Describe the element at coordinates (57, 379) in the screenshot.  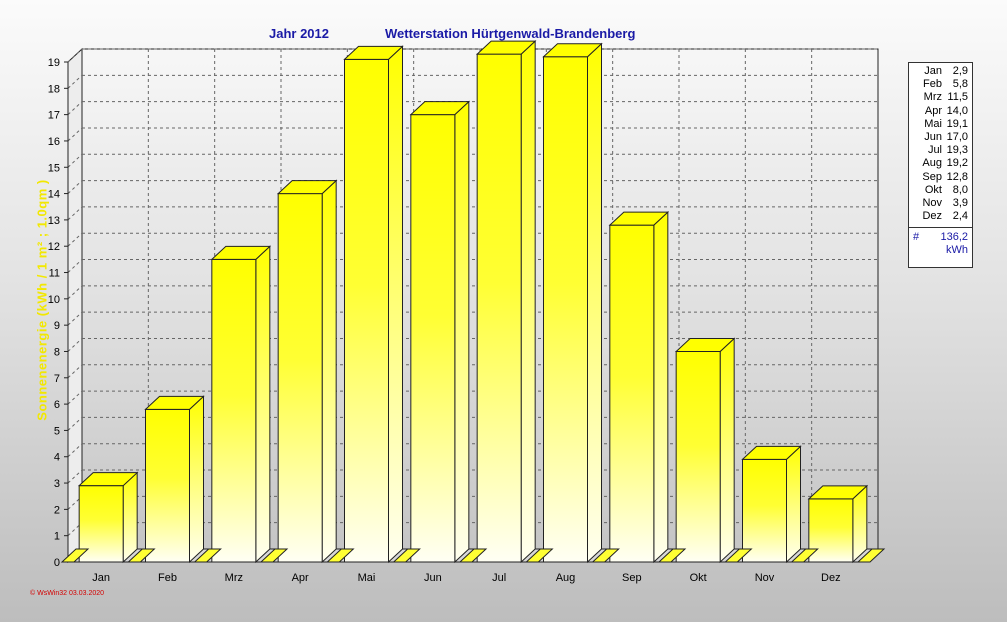
I see `y-tick-label: 7` at that location.